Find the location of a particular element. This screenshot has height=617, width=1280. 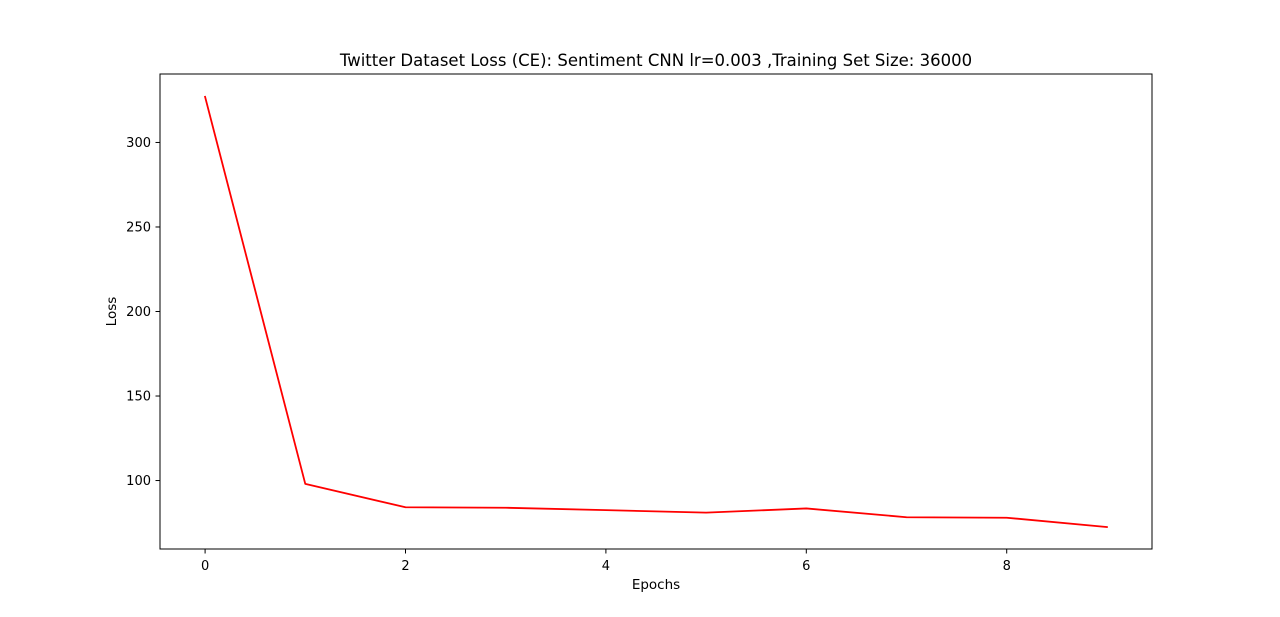

y-tick-label: 200 is located at coordinates (138, 312).